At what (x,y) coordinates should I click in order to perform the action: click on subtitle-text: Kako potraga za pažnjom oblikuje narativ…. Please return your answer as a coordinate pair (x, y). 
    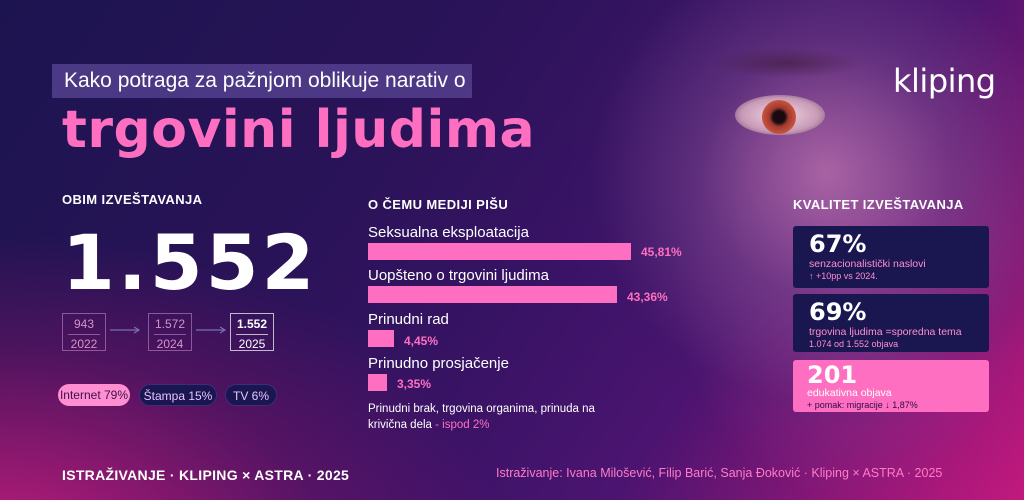
    Looking at the image, I should click on (265, 80).